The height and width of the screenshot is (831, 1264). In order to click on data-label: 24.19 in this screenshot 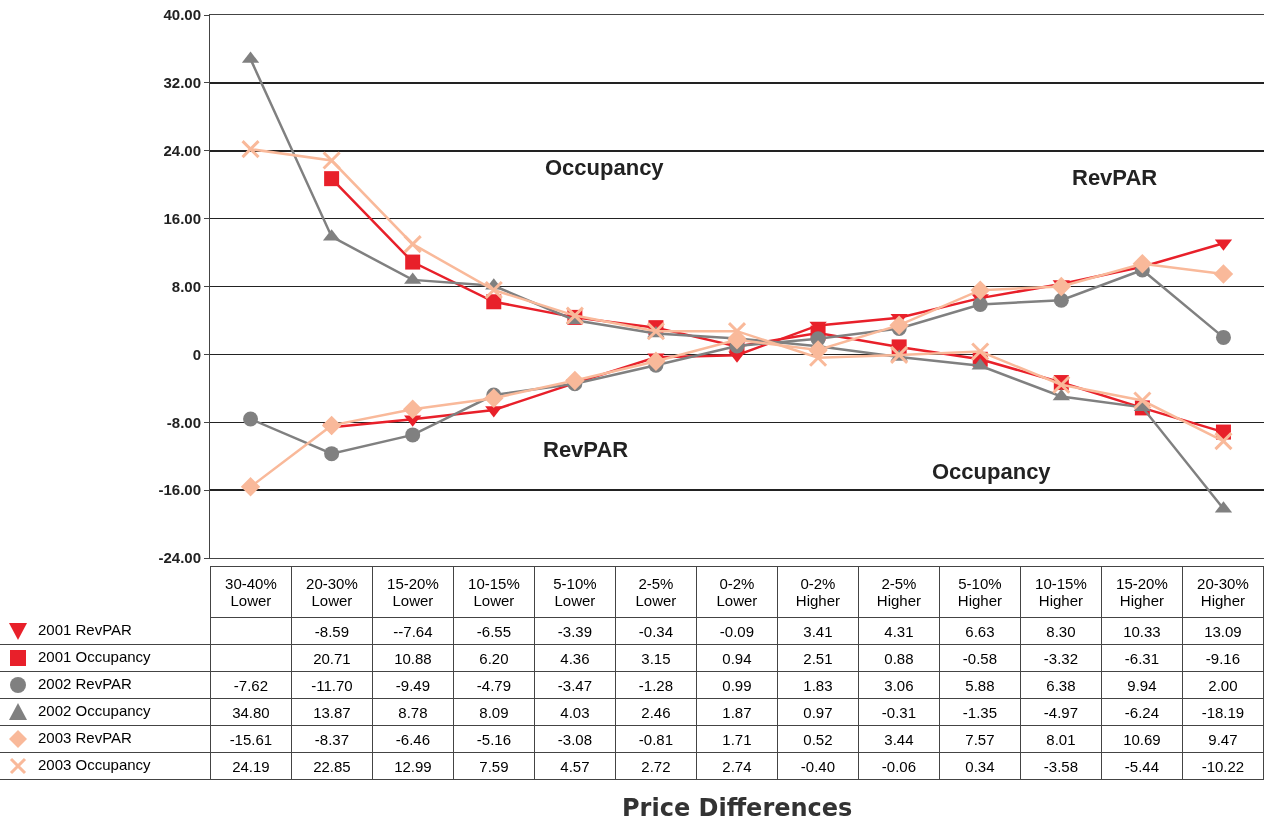, I will do `click(251, 766)`.